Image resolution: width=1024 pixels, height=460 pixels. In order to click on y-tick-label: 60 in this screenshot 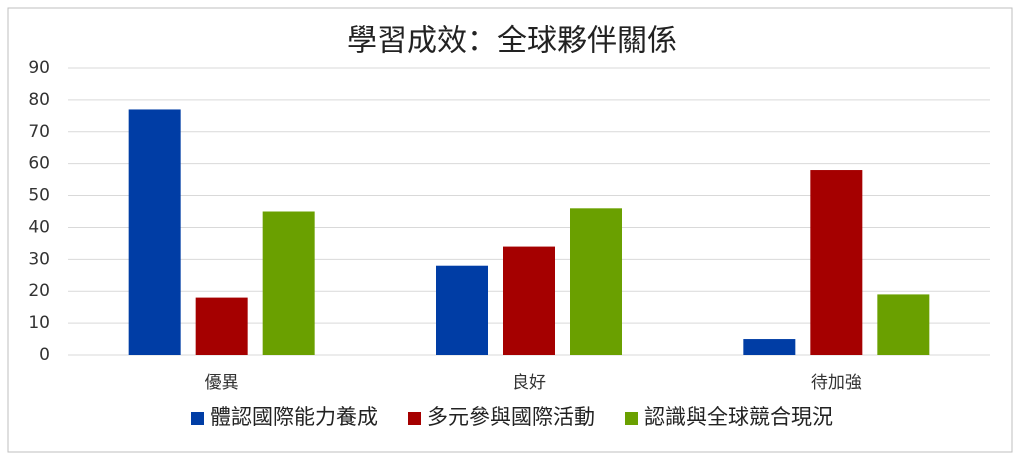, I will do `click(39, 164)`.